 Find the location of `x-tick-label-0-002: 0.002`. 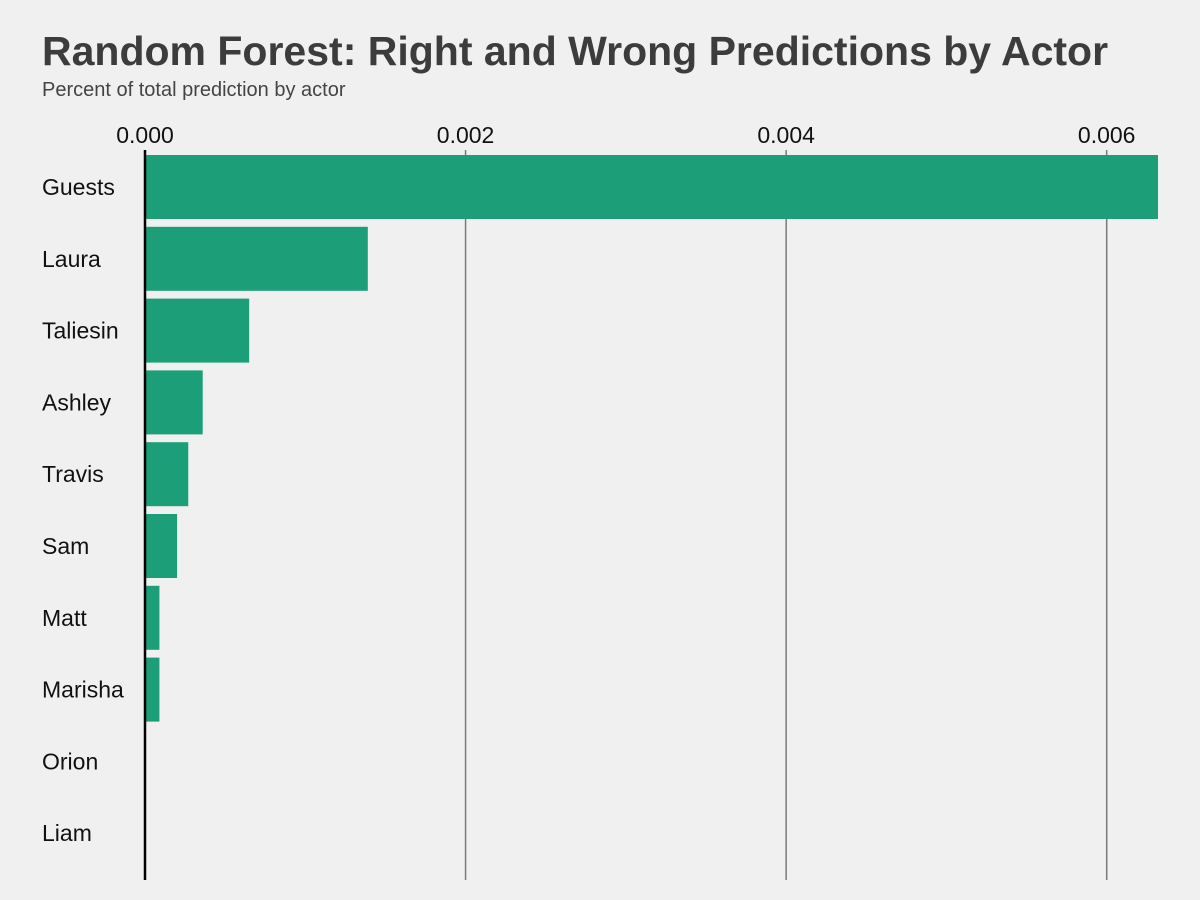

x-tick-label-0-002: 0.002 is located at coordinates (466, 135).